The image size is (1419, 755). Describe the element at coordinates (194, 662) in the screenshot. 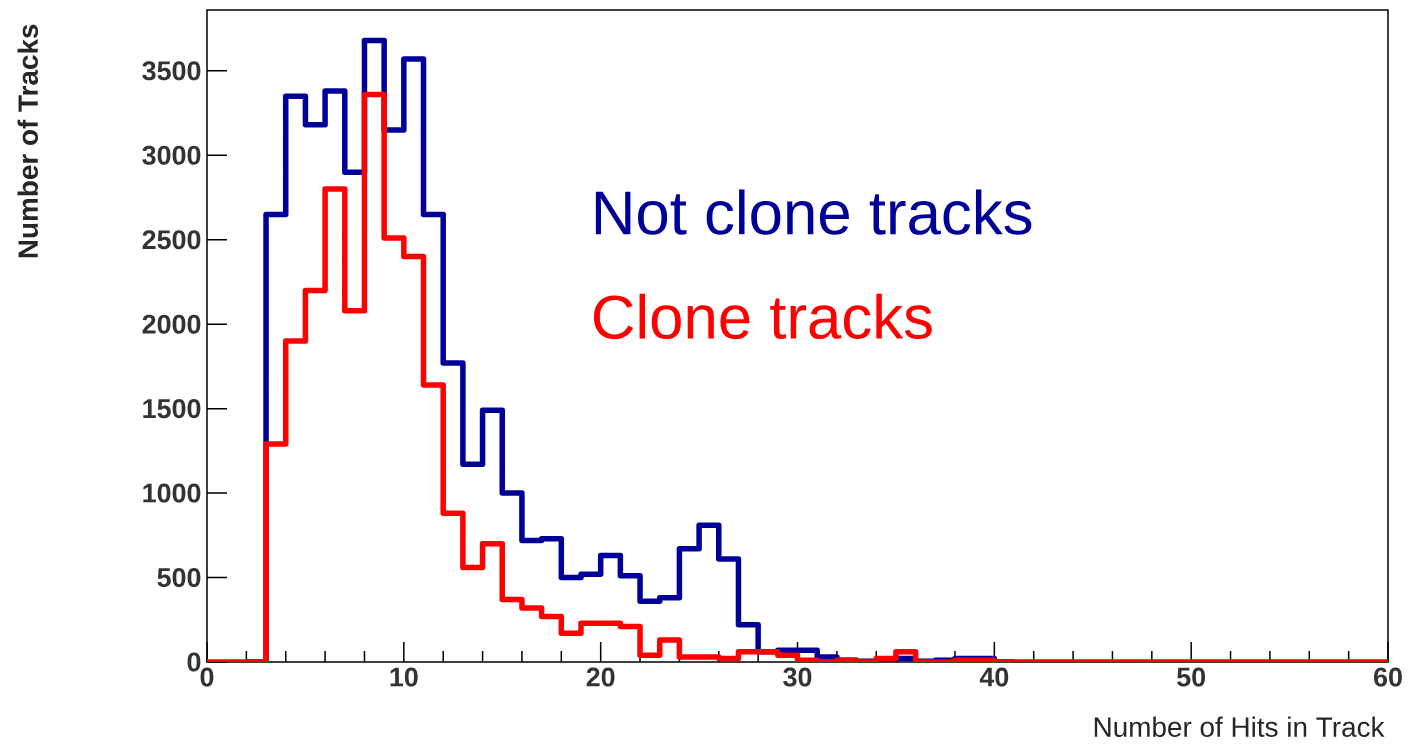

I see `y-tick-label: 0` at that location.